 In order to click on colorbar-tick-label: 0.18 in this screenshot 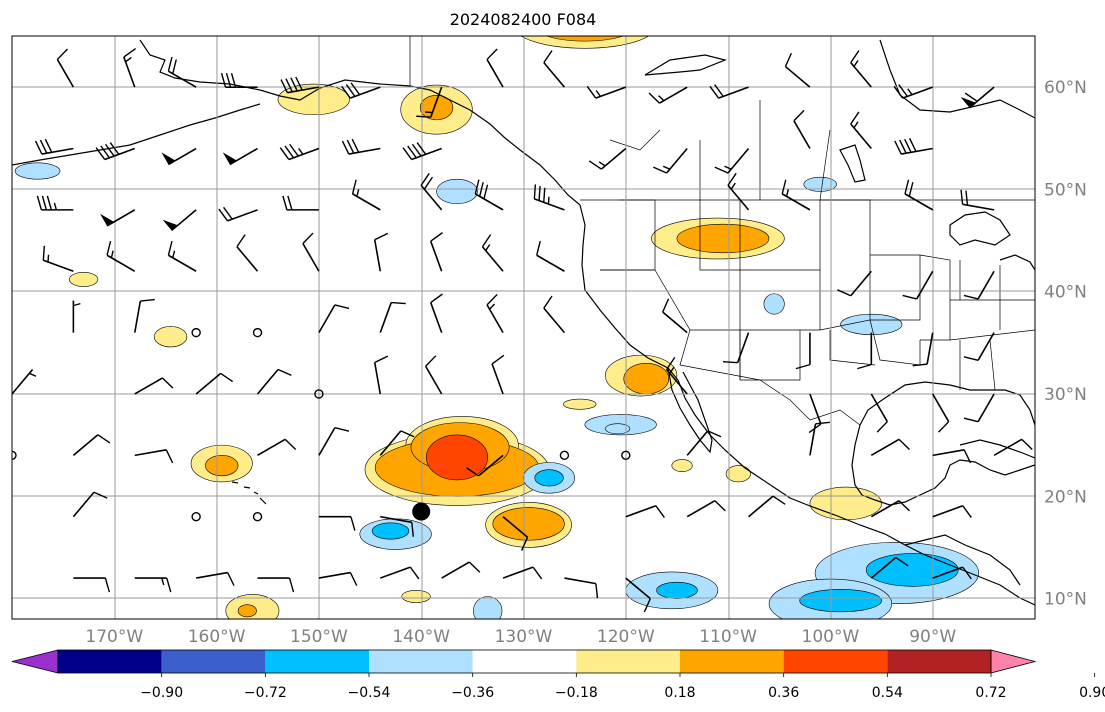, I will do `click(679, 693)`.